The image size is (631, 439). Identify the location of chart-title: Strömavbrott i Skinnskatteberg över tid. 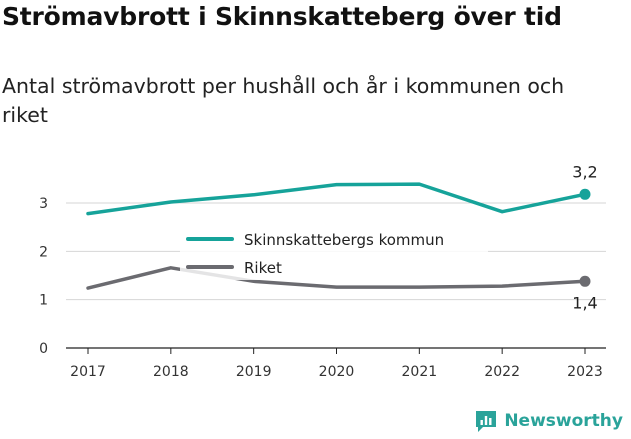
(282, 16).